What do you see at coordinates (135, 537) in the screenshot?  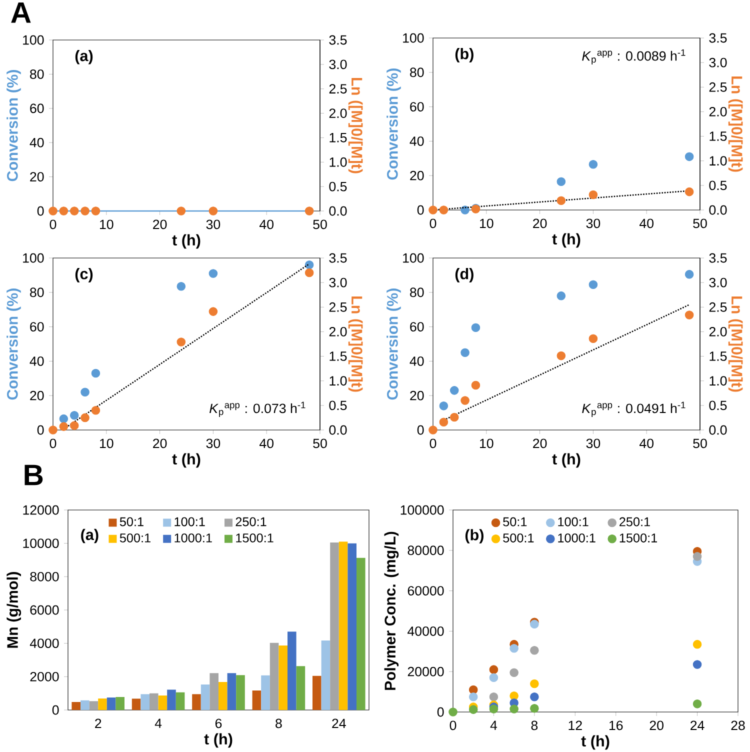 I see `legend-label: 500:1` at bounding box center [135, 537].